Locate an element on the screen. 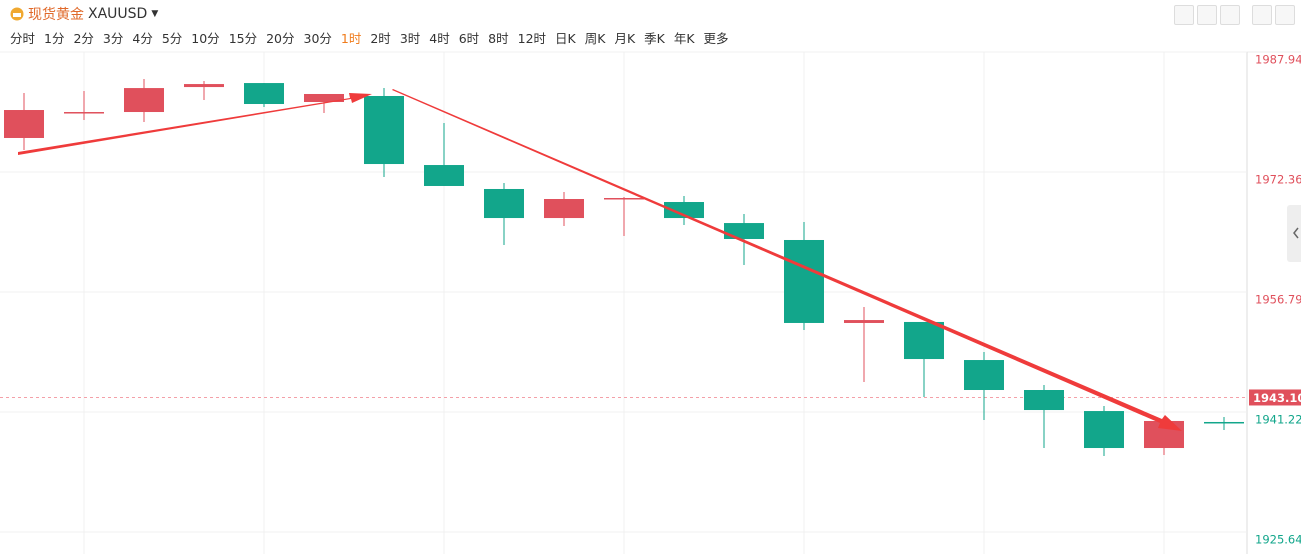 Image resolution: width=1301 pixels, height=554 pixels. instrument: 现货黄金 XAUUSD ▼ is located at coordinates (84, 14).